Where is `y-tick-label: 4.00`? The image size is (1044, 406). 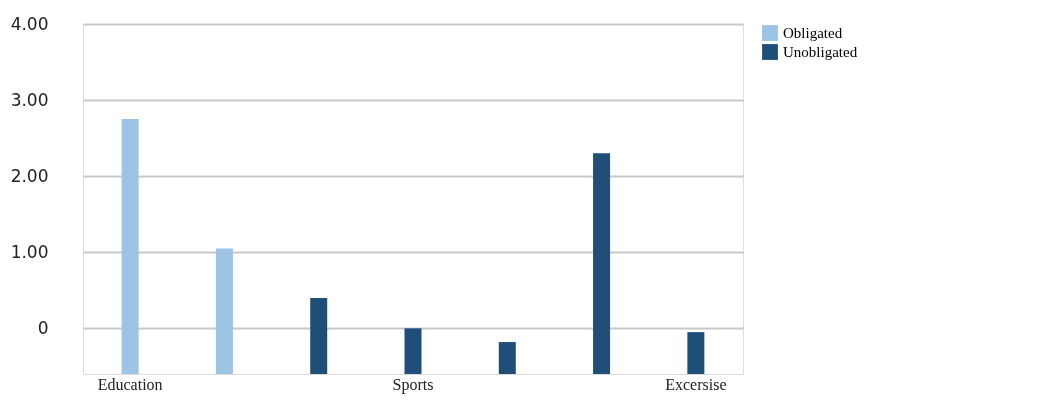
y-tick-label: 4.00 is located at coordinates (29, 23).